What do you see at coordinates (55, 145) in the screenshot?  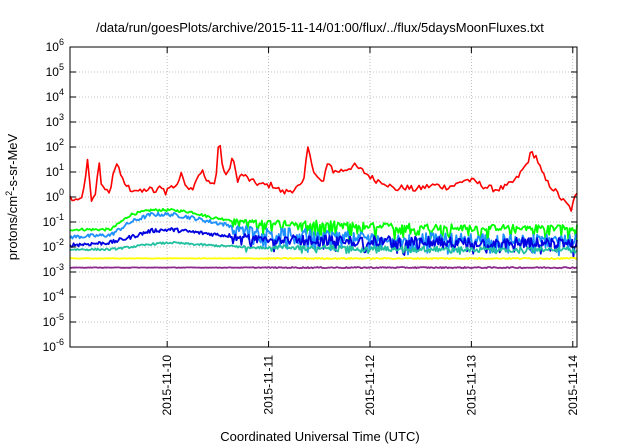 I see `y-tick-label: 10²` at bounding box center [55, 145].